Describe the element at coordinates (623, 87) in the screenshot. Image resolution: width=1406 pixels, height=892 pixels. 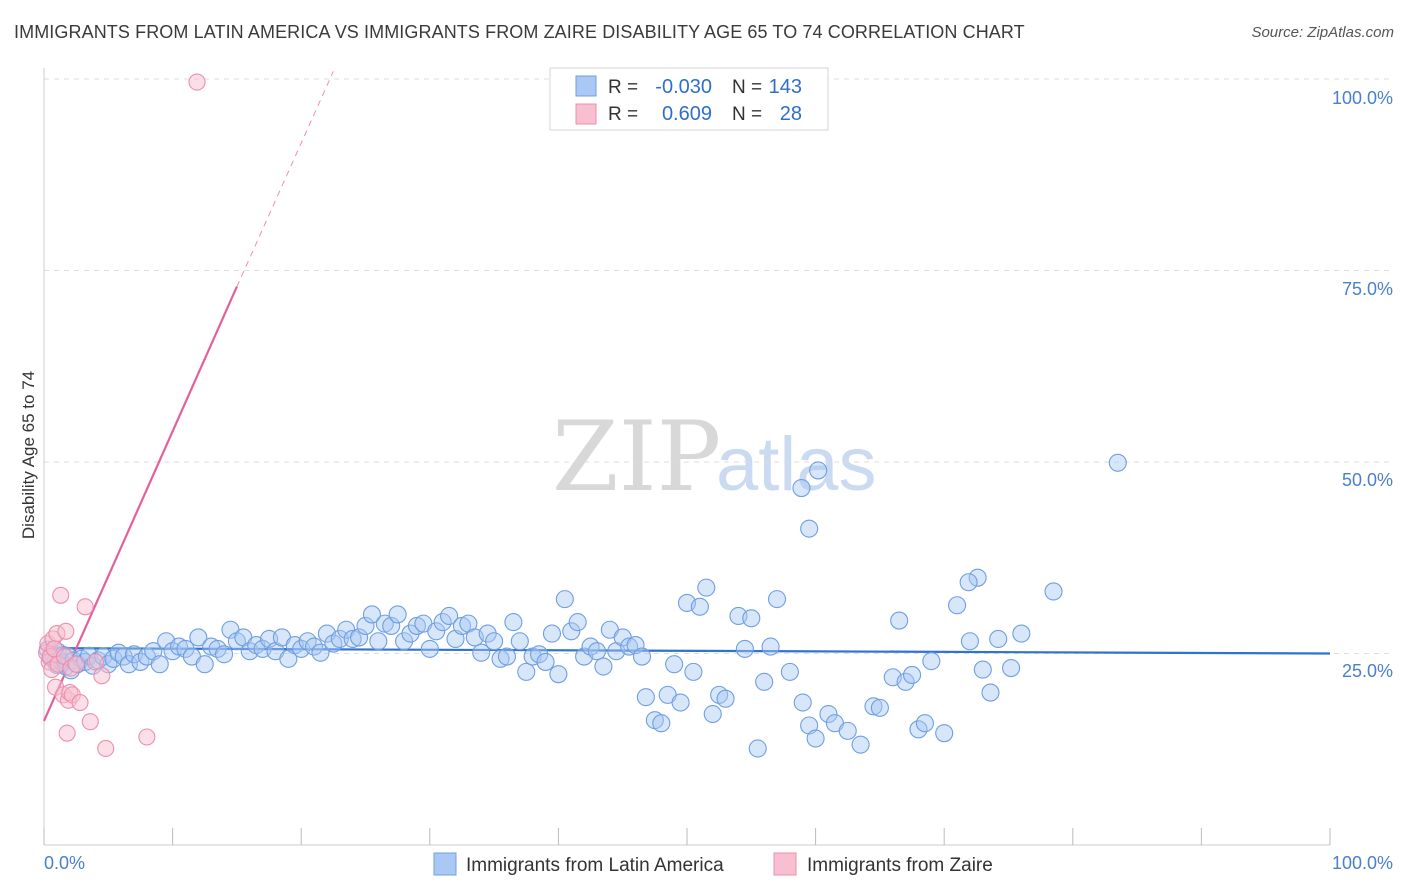
I see `legend-r-label-1: R =` at that location.